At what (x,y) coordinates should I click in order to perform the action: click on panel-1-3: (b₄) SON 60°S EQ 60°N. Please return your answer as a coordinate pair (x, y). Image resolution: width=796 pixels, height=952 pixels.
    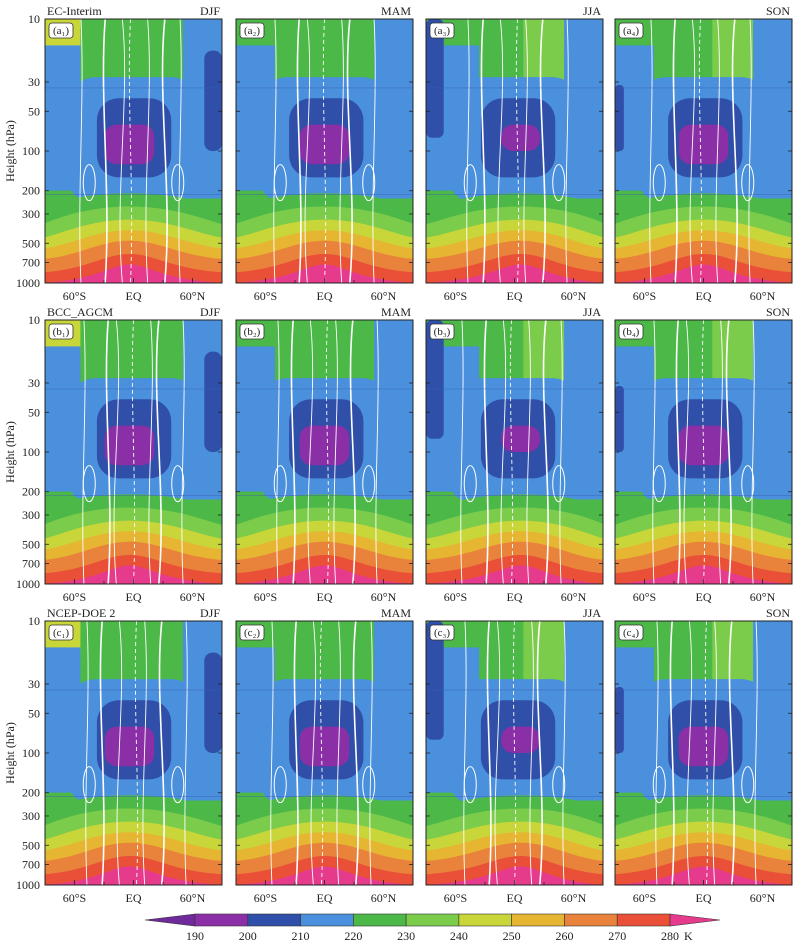
    Looking at the image, I should click on (703, 454).